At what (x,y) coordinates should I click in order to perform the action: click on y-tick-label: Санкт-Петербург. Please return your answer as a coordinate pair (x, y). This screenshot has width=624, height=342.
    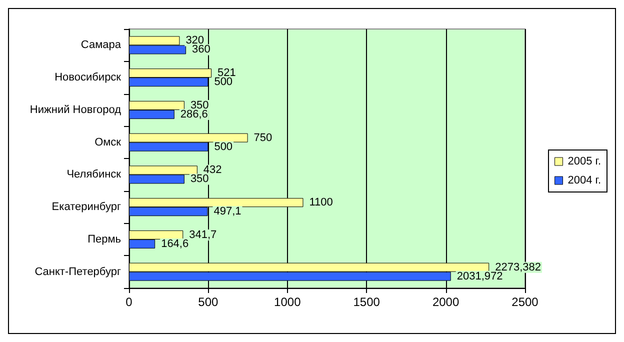
    Looking at the image, I should click on (77, 272).